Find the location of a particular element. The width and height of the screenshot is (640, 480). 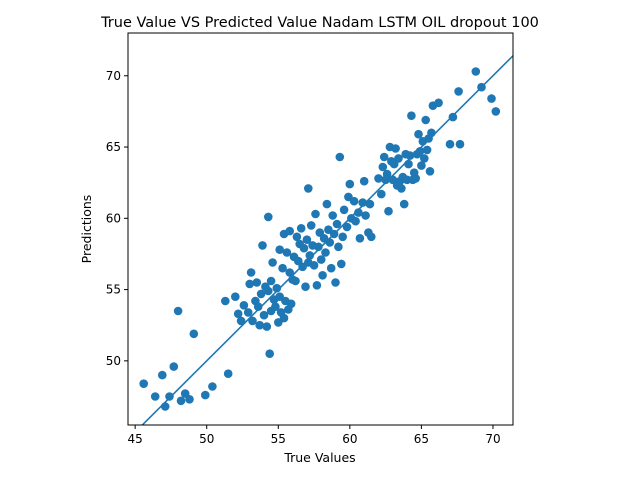

y-tick-label-2: 60 is located at coordinates (113, 218).